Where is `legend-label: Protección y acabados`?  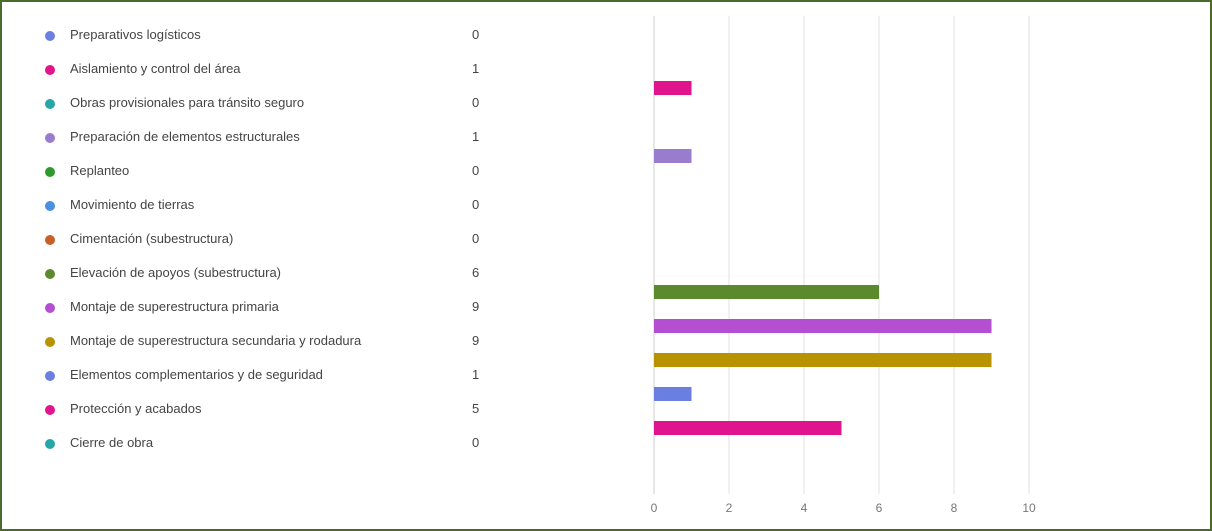
legend-label: Protección y acabados is located at coordinates (136, 408).